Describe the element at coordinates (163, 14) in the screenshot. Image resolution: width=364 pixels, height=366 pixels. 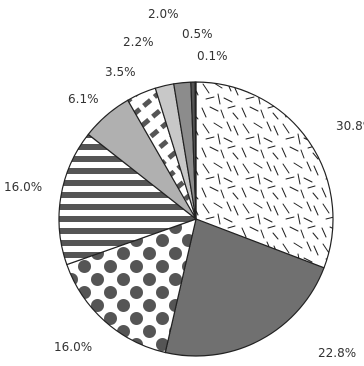
I see `slice-label: 2.0%` at that location.